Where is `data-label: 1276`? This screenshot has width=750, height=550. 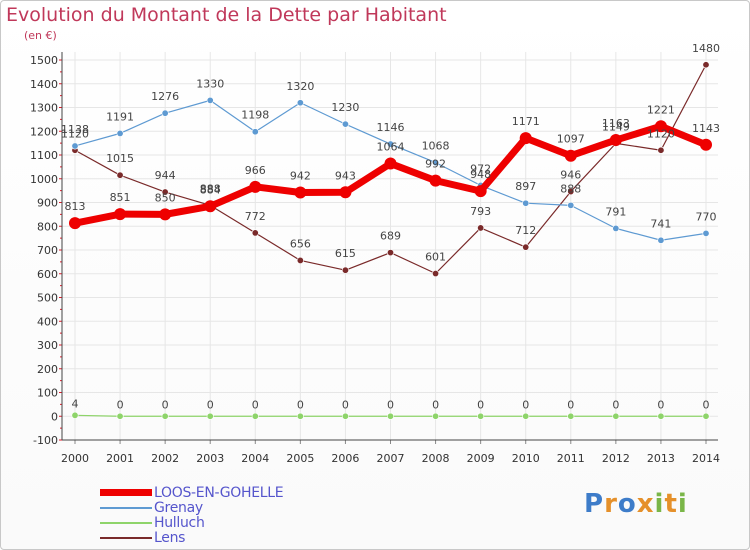 data-label: 1276 is located at coordinates (165, 96).